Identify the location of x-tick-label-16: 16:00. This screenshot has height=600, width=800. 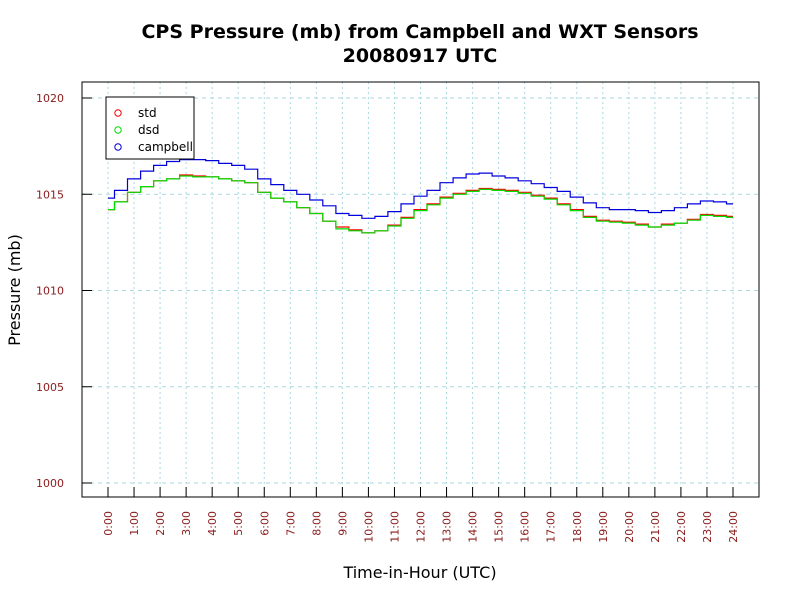
(525, 527).